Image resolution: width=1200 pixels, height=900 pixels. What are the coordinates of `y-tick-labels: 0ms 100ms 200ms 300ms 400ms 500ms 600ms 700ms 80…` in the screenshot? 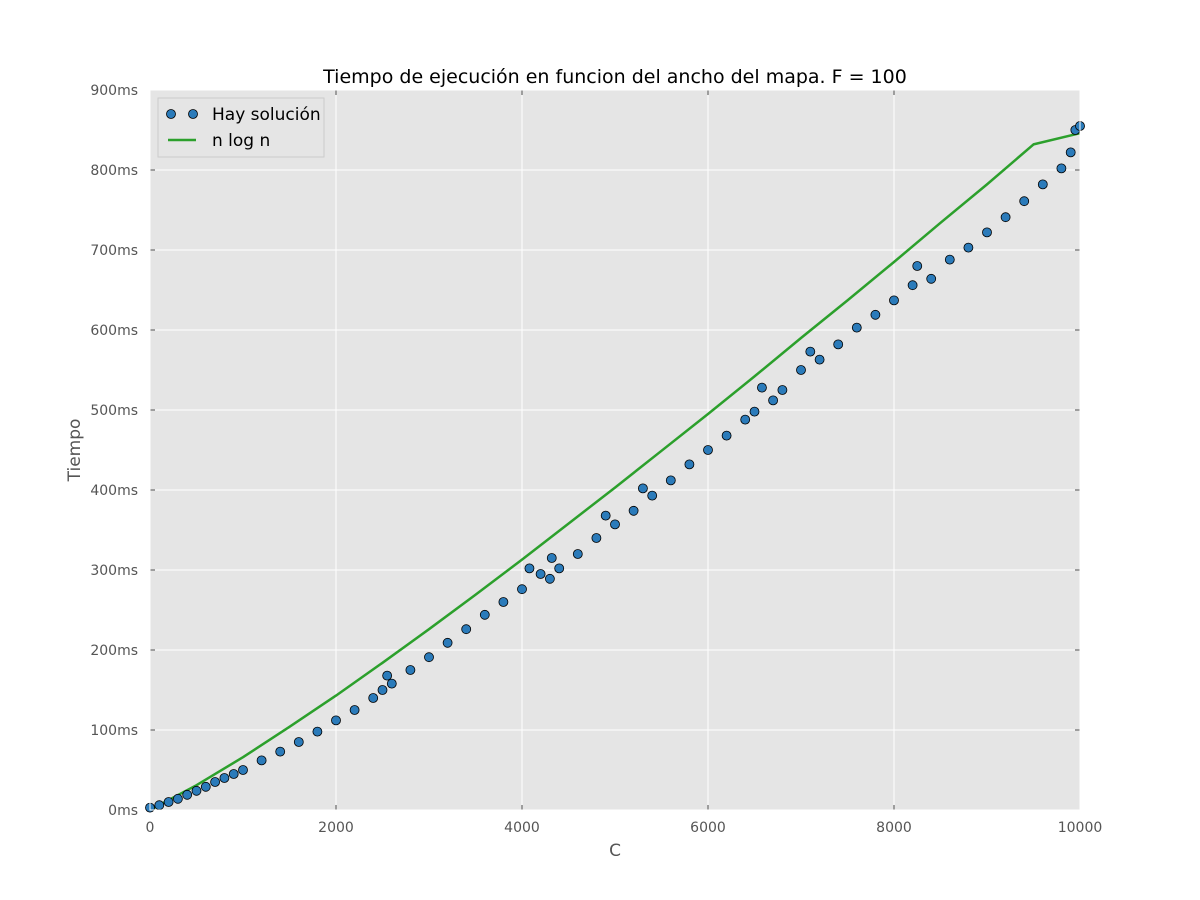 It's located at (114, 451).